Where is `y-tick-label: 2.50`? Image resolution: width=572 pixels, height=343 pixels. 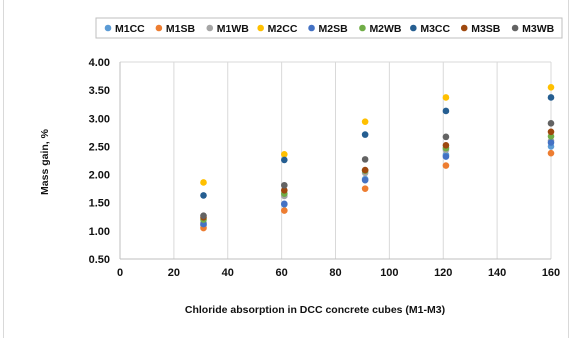 y-tick-label: 2.50 is located at coordinates (99, 147).